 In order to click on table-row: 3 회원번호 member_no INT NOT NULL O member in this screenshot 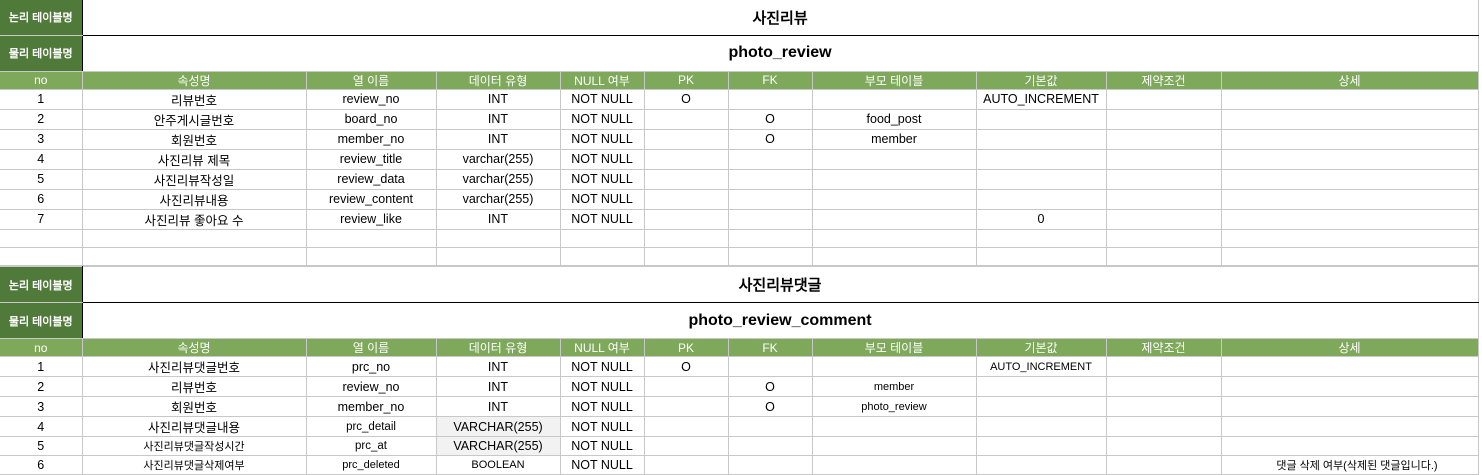, I will do `click(739, 139)`.